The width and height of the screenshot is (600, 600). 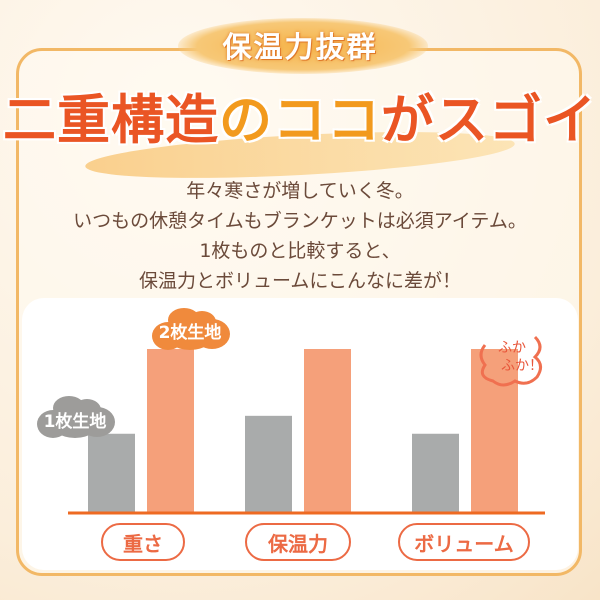 I want to click on annotation: ふか！, so click(x=522, y=366).